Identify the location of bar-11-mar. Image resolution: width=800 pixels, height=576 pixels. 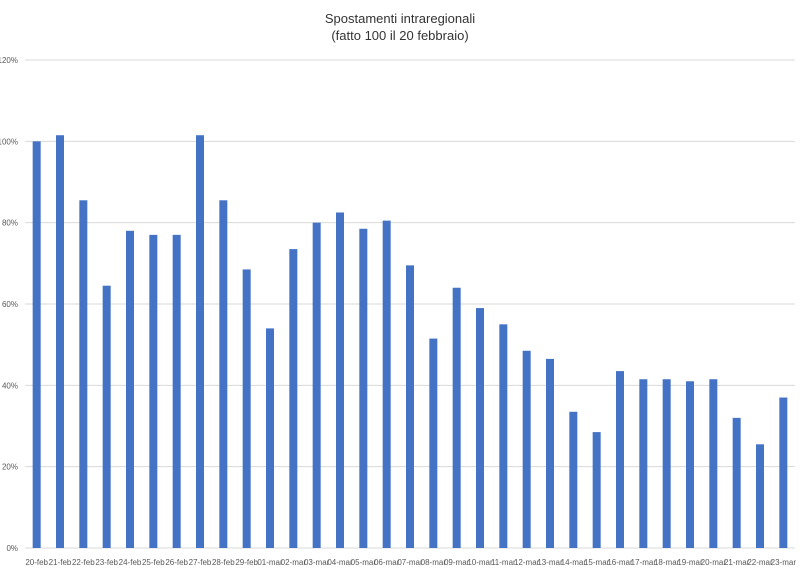
(503, 436).